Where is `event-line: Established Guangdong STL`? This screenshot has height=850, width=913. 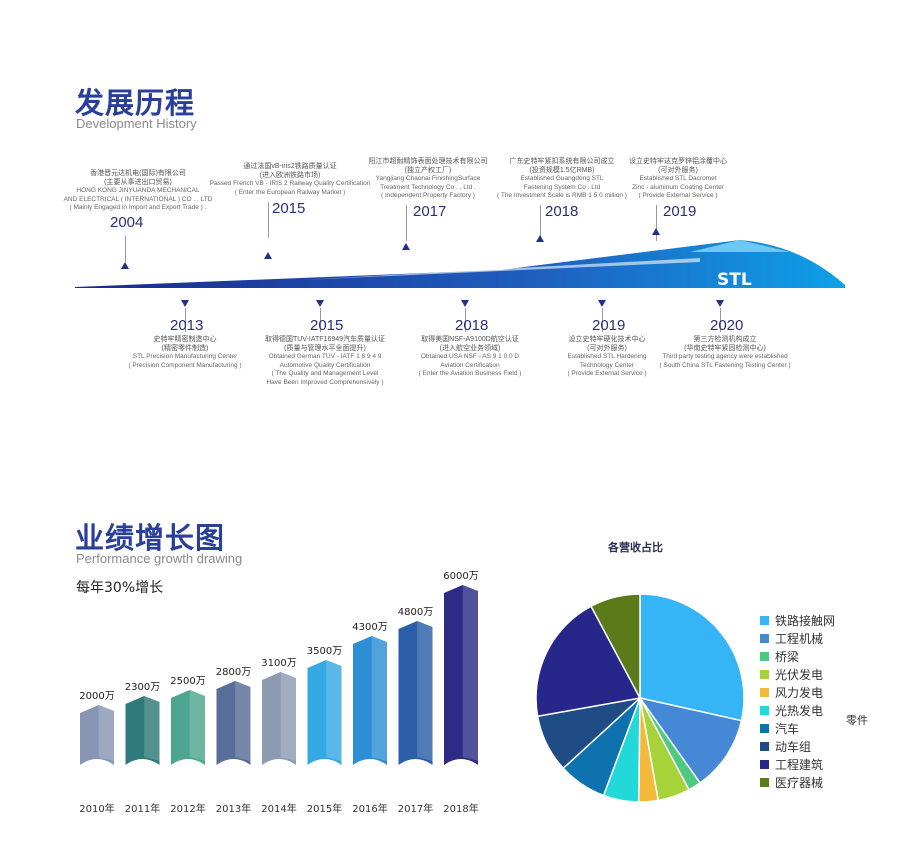 event-line: Established Guangdong STL is located at coordinates (562, 178).